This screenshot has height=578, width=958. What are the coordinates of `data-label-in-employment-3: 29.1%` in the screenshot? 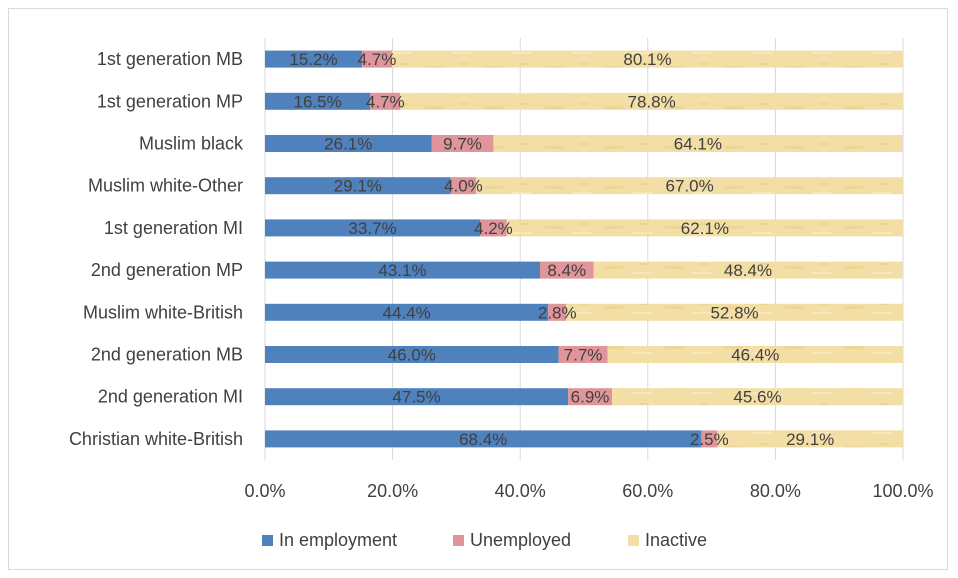 It's located at (358, 186).